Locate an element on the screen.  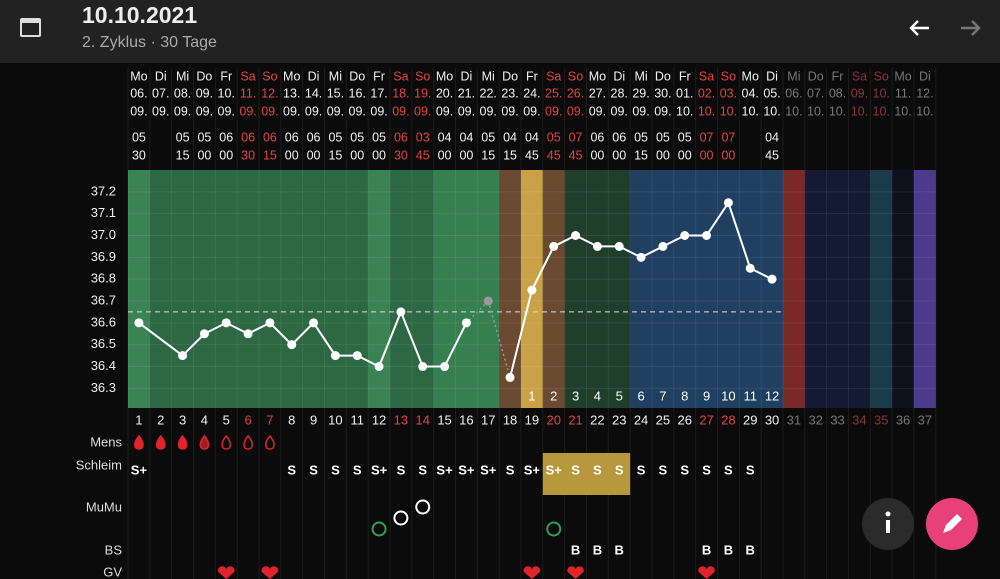
day-number: 34 is located at coordinates (859, 419).